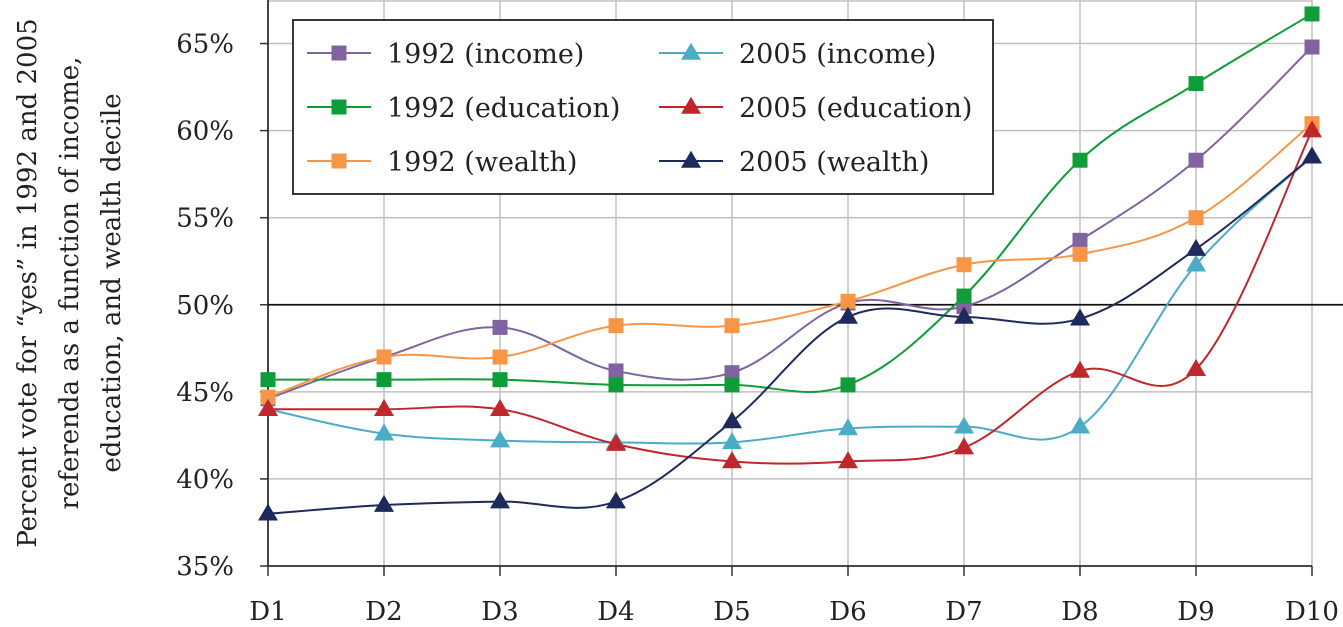 This screenshot has width=1343, height=627. I want to click on y-tick-label: 35%, so click(205, 567).